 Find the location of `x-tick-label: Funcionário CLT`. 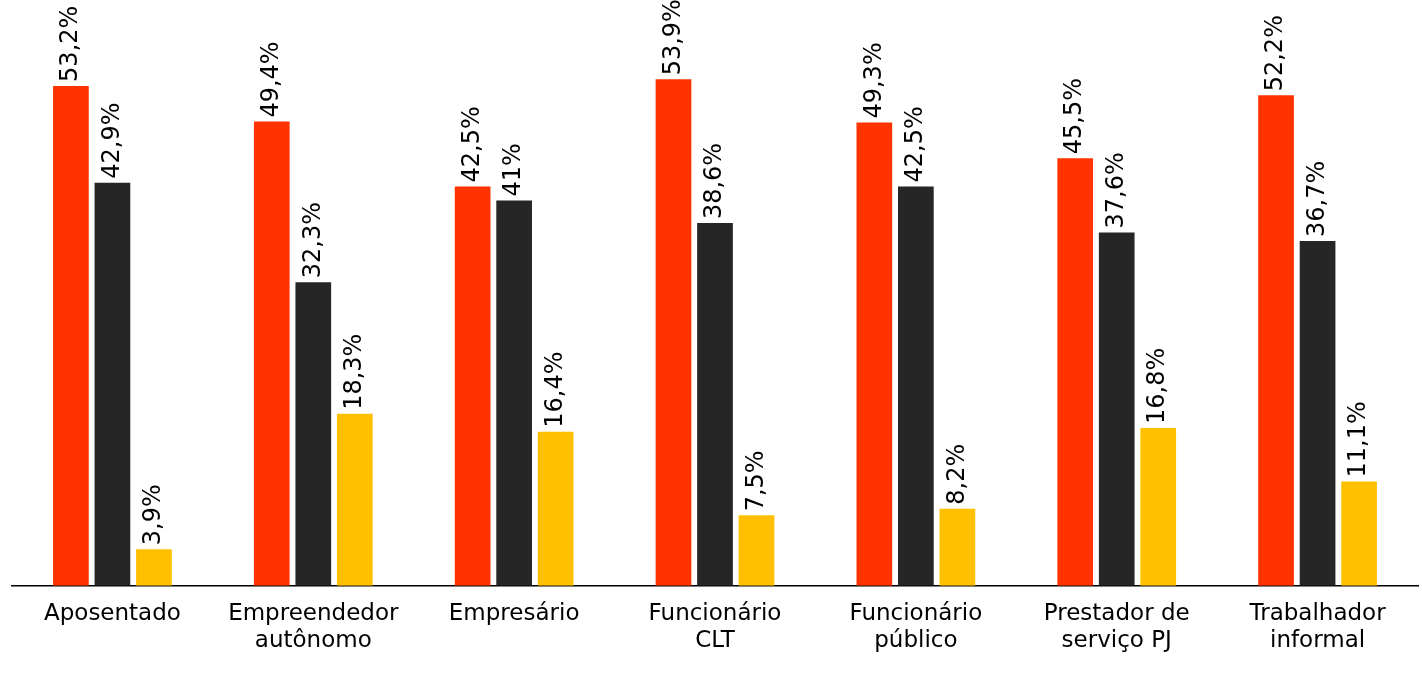

x-tick-label: Funcionário CLT is located at coordinates (715, 625).